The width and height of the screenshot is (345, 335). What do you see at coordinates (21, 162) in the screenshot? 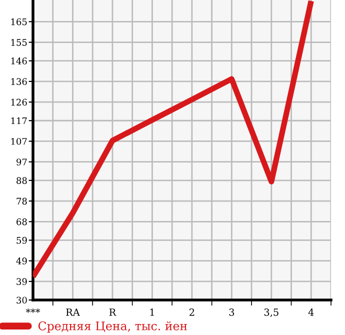
I see `y-tick-label: 97` at bounding box center [21, 162].